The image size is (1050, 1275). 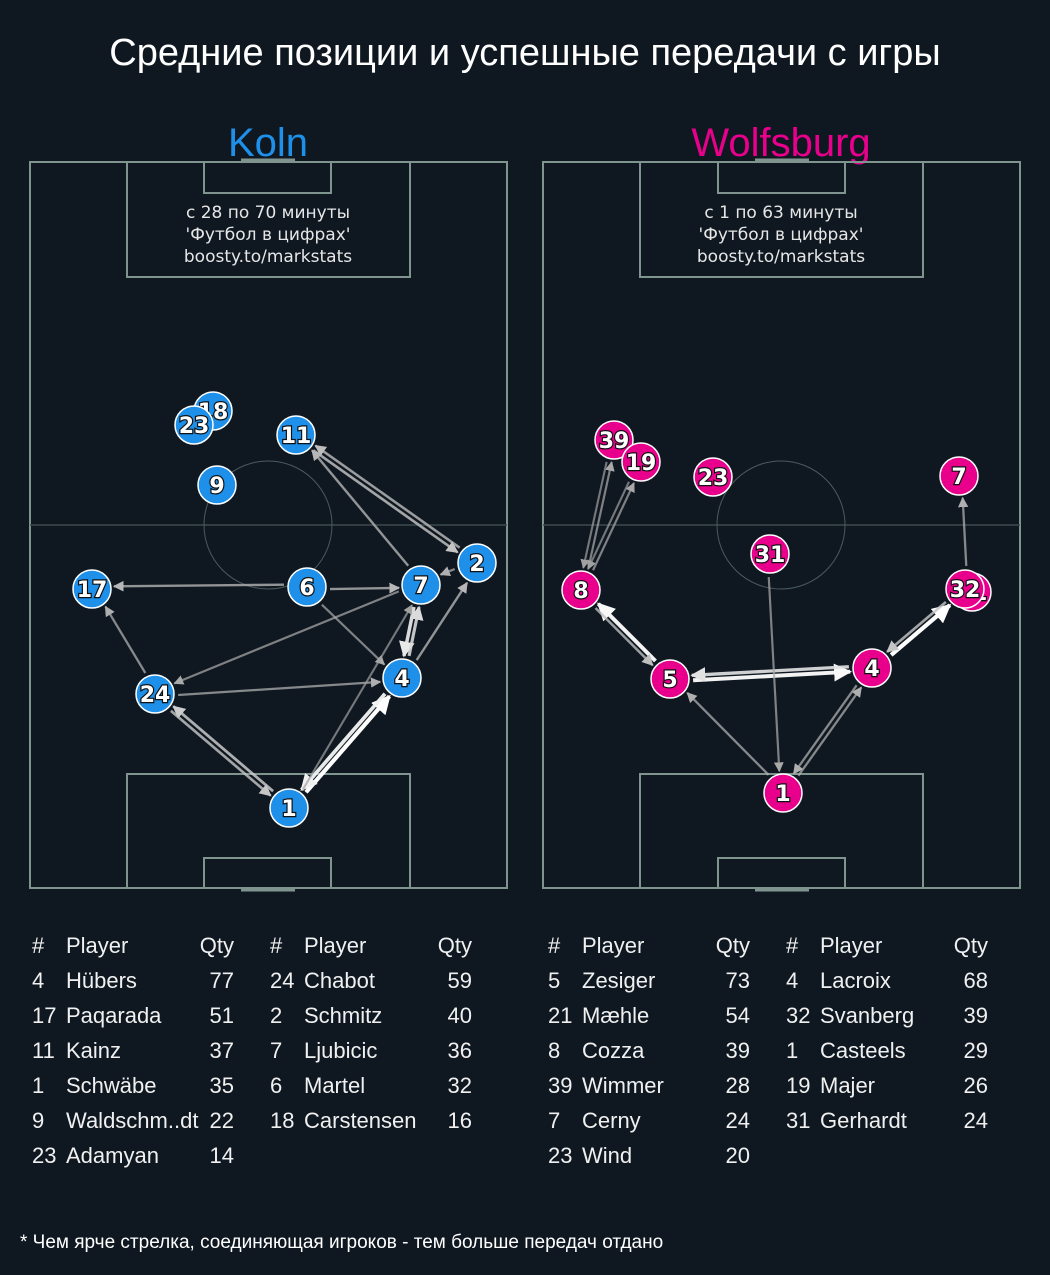 I want to click on table-row: 7 Cerny 24, so click(x=649, y=1120).